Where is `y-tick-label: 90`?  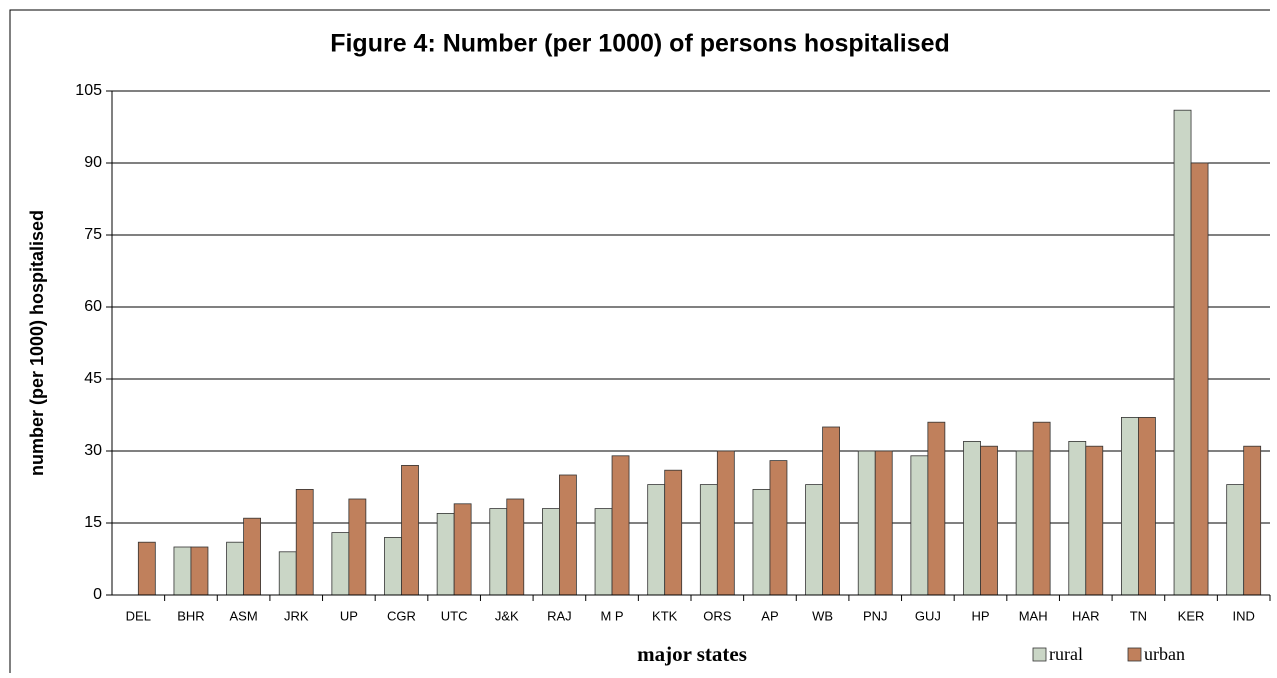
y-tick-label: 90 is located at coordinates (93, 162).